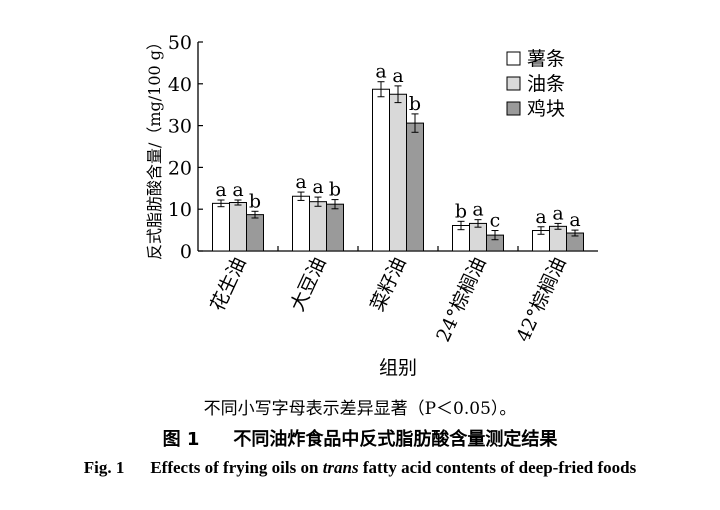 The image size is (720, 510). I want to click on caption-text-en-italic: trans, so click(340, 467).